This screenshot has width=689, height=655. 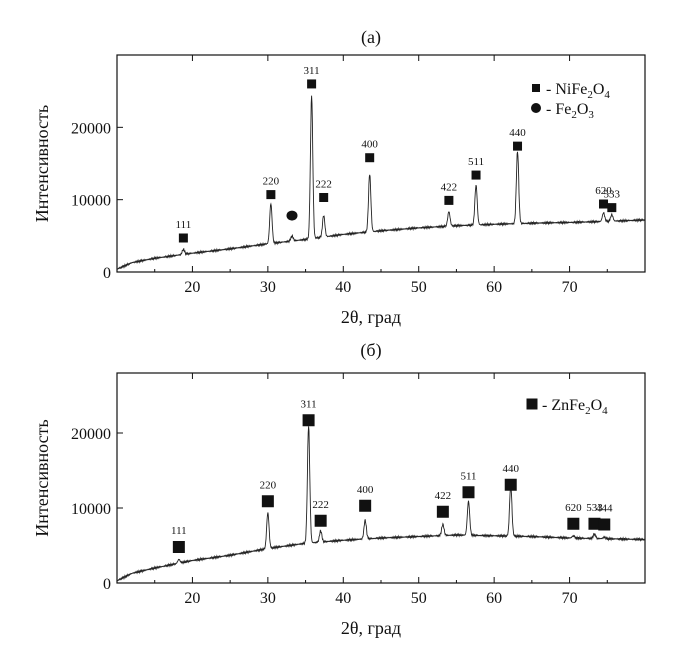 What do you see at coordinates (563, 405) in the screenshot?
I see `legend-text-part: - ZnFe` at bounding box center [563, 405].